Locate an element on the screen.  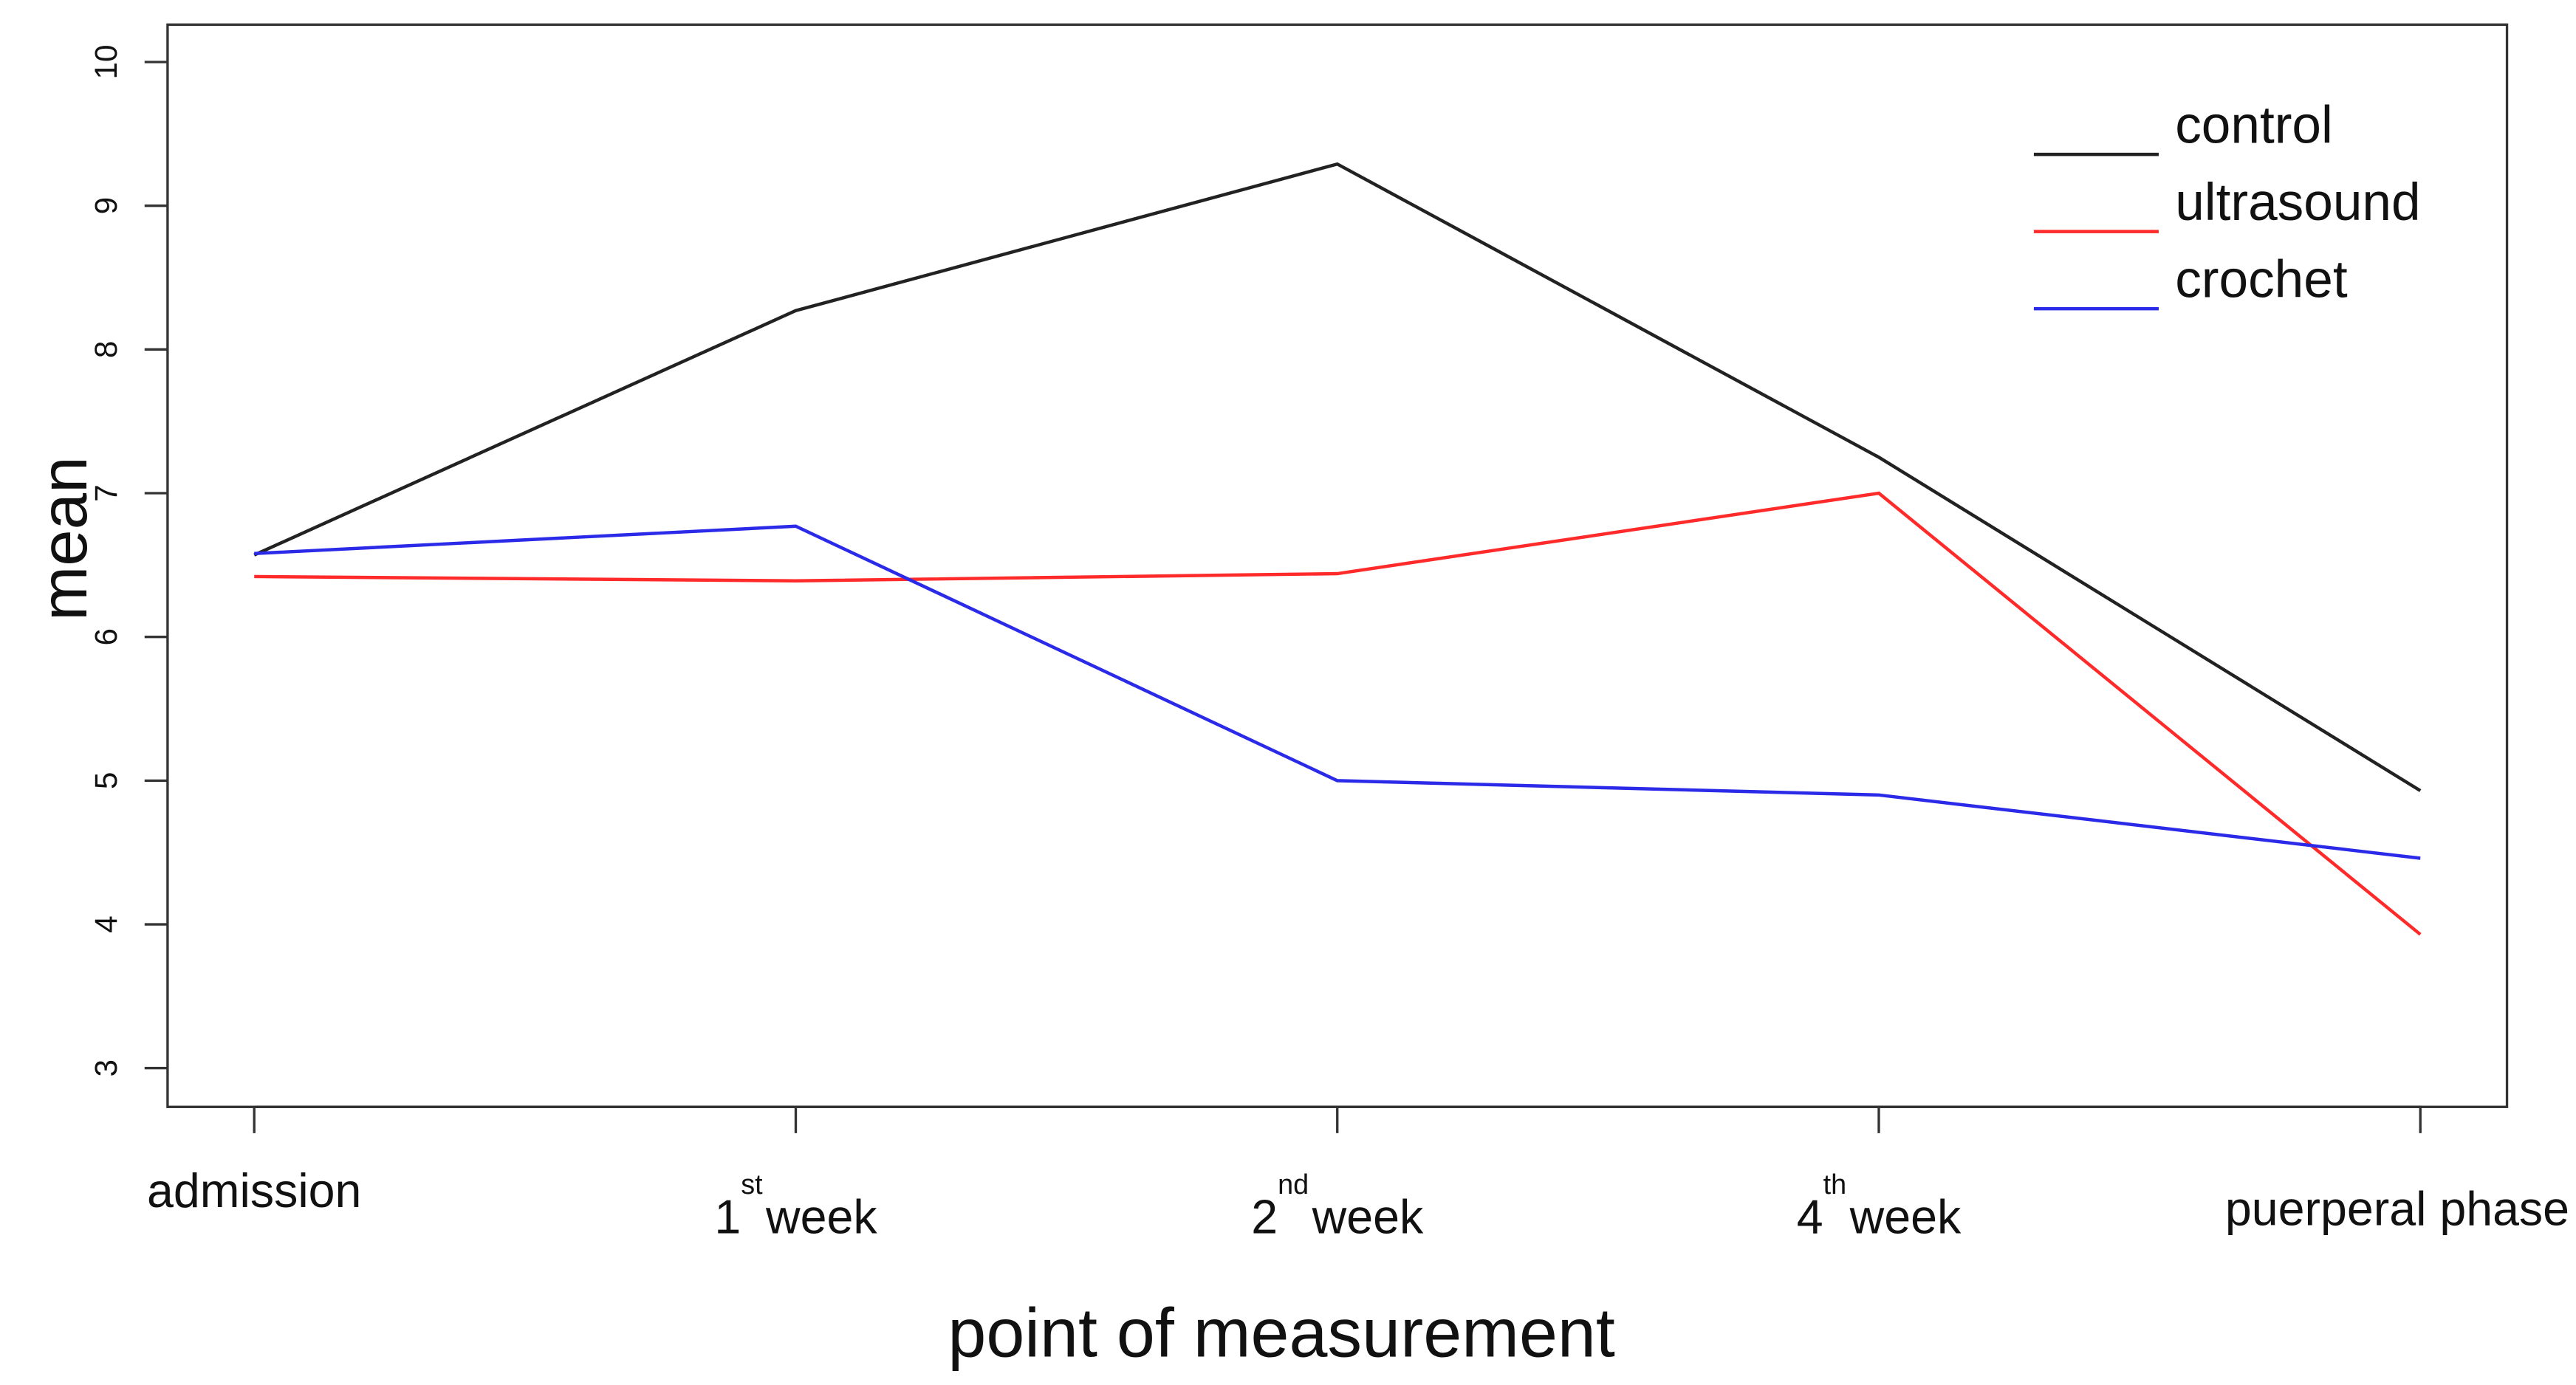
x-tick-label-part: 1 is located at coordinates (727, 1217).